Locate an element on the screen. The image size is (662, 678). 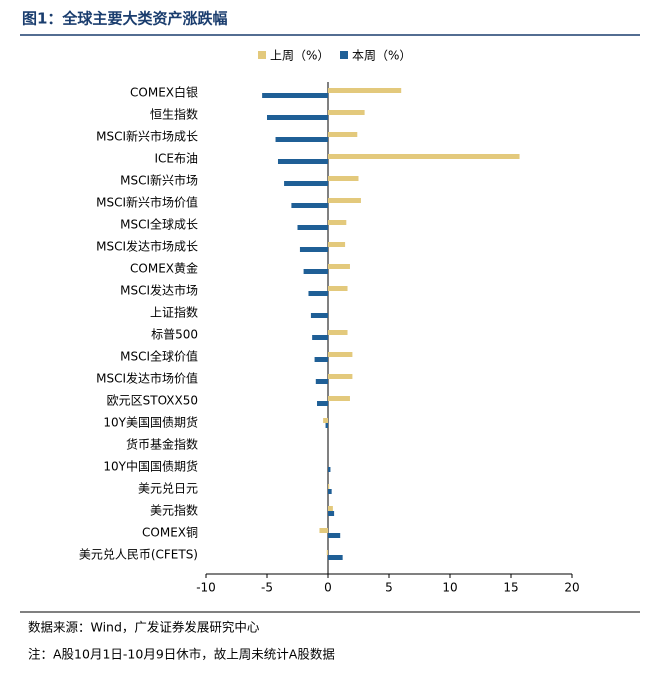
y-tick-label: ICE布油 is located at coordinates (176, 159).